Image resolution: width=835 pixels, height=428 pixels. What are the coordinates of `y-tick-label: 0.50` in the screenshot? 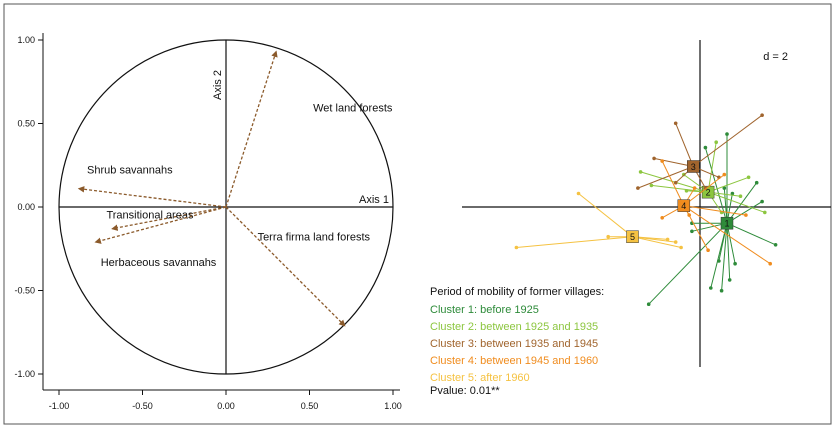 It's located at (26, 124).